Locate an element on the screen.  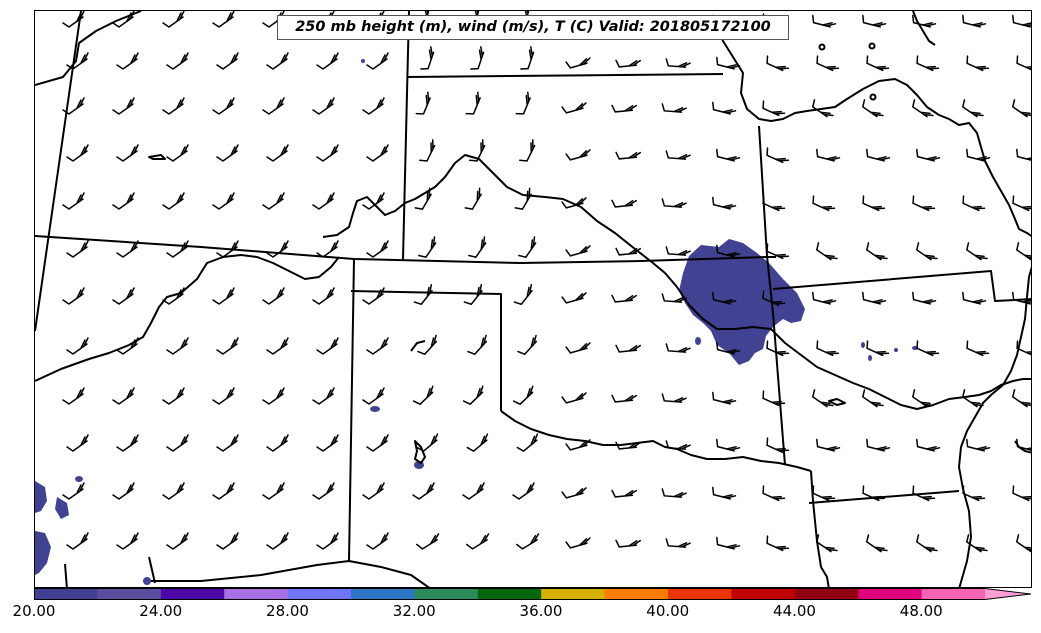
colorbar-tick-label: 28.00 is located at coordinates (287, 611).